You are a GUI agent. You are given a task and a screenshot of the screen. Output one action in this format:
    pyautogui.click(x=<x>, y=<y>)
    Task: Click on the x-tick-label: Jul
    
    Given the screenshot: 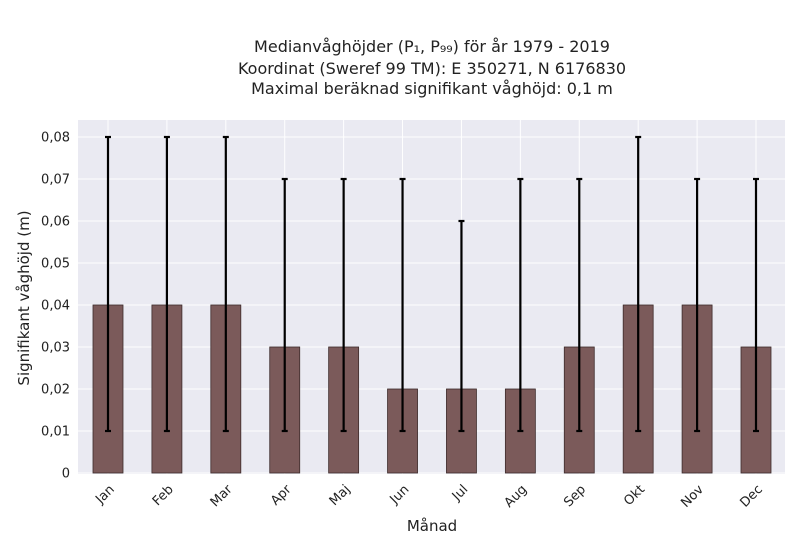 What is the action you would take?
    pyautogui.click(x=460, y=493)
    